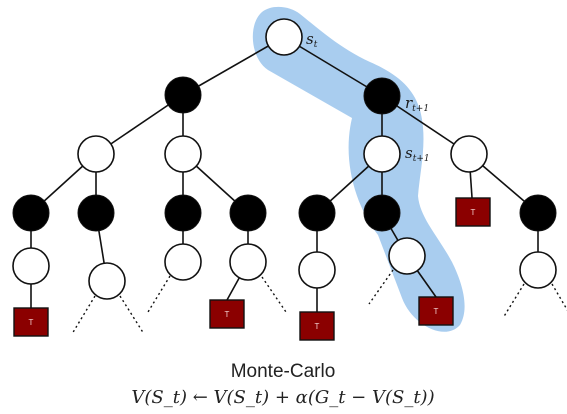  I want to click on continuation-edges, so click(319, 302).